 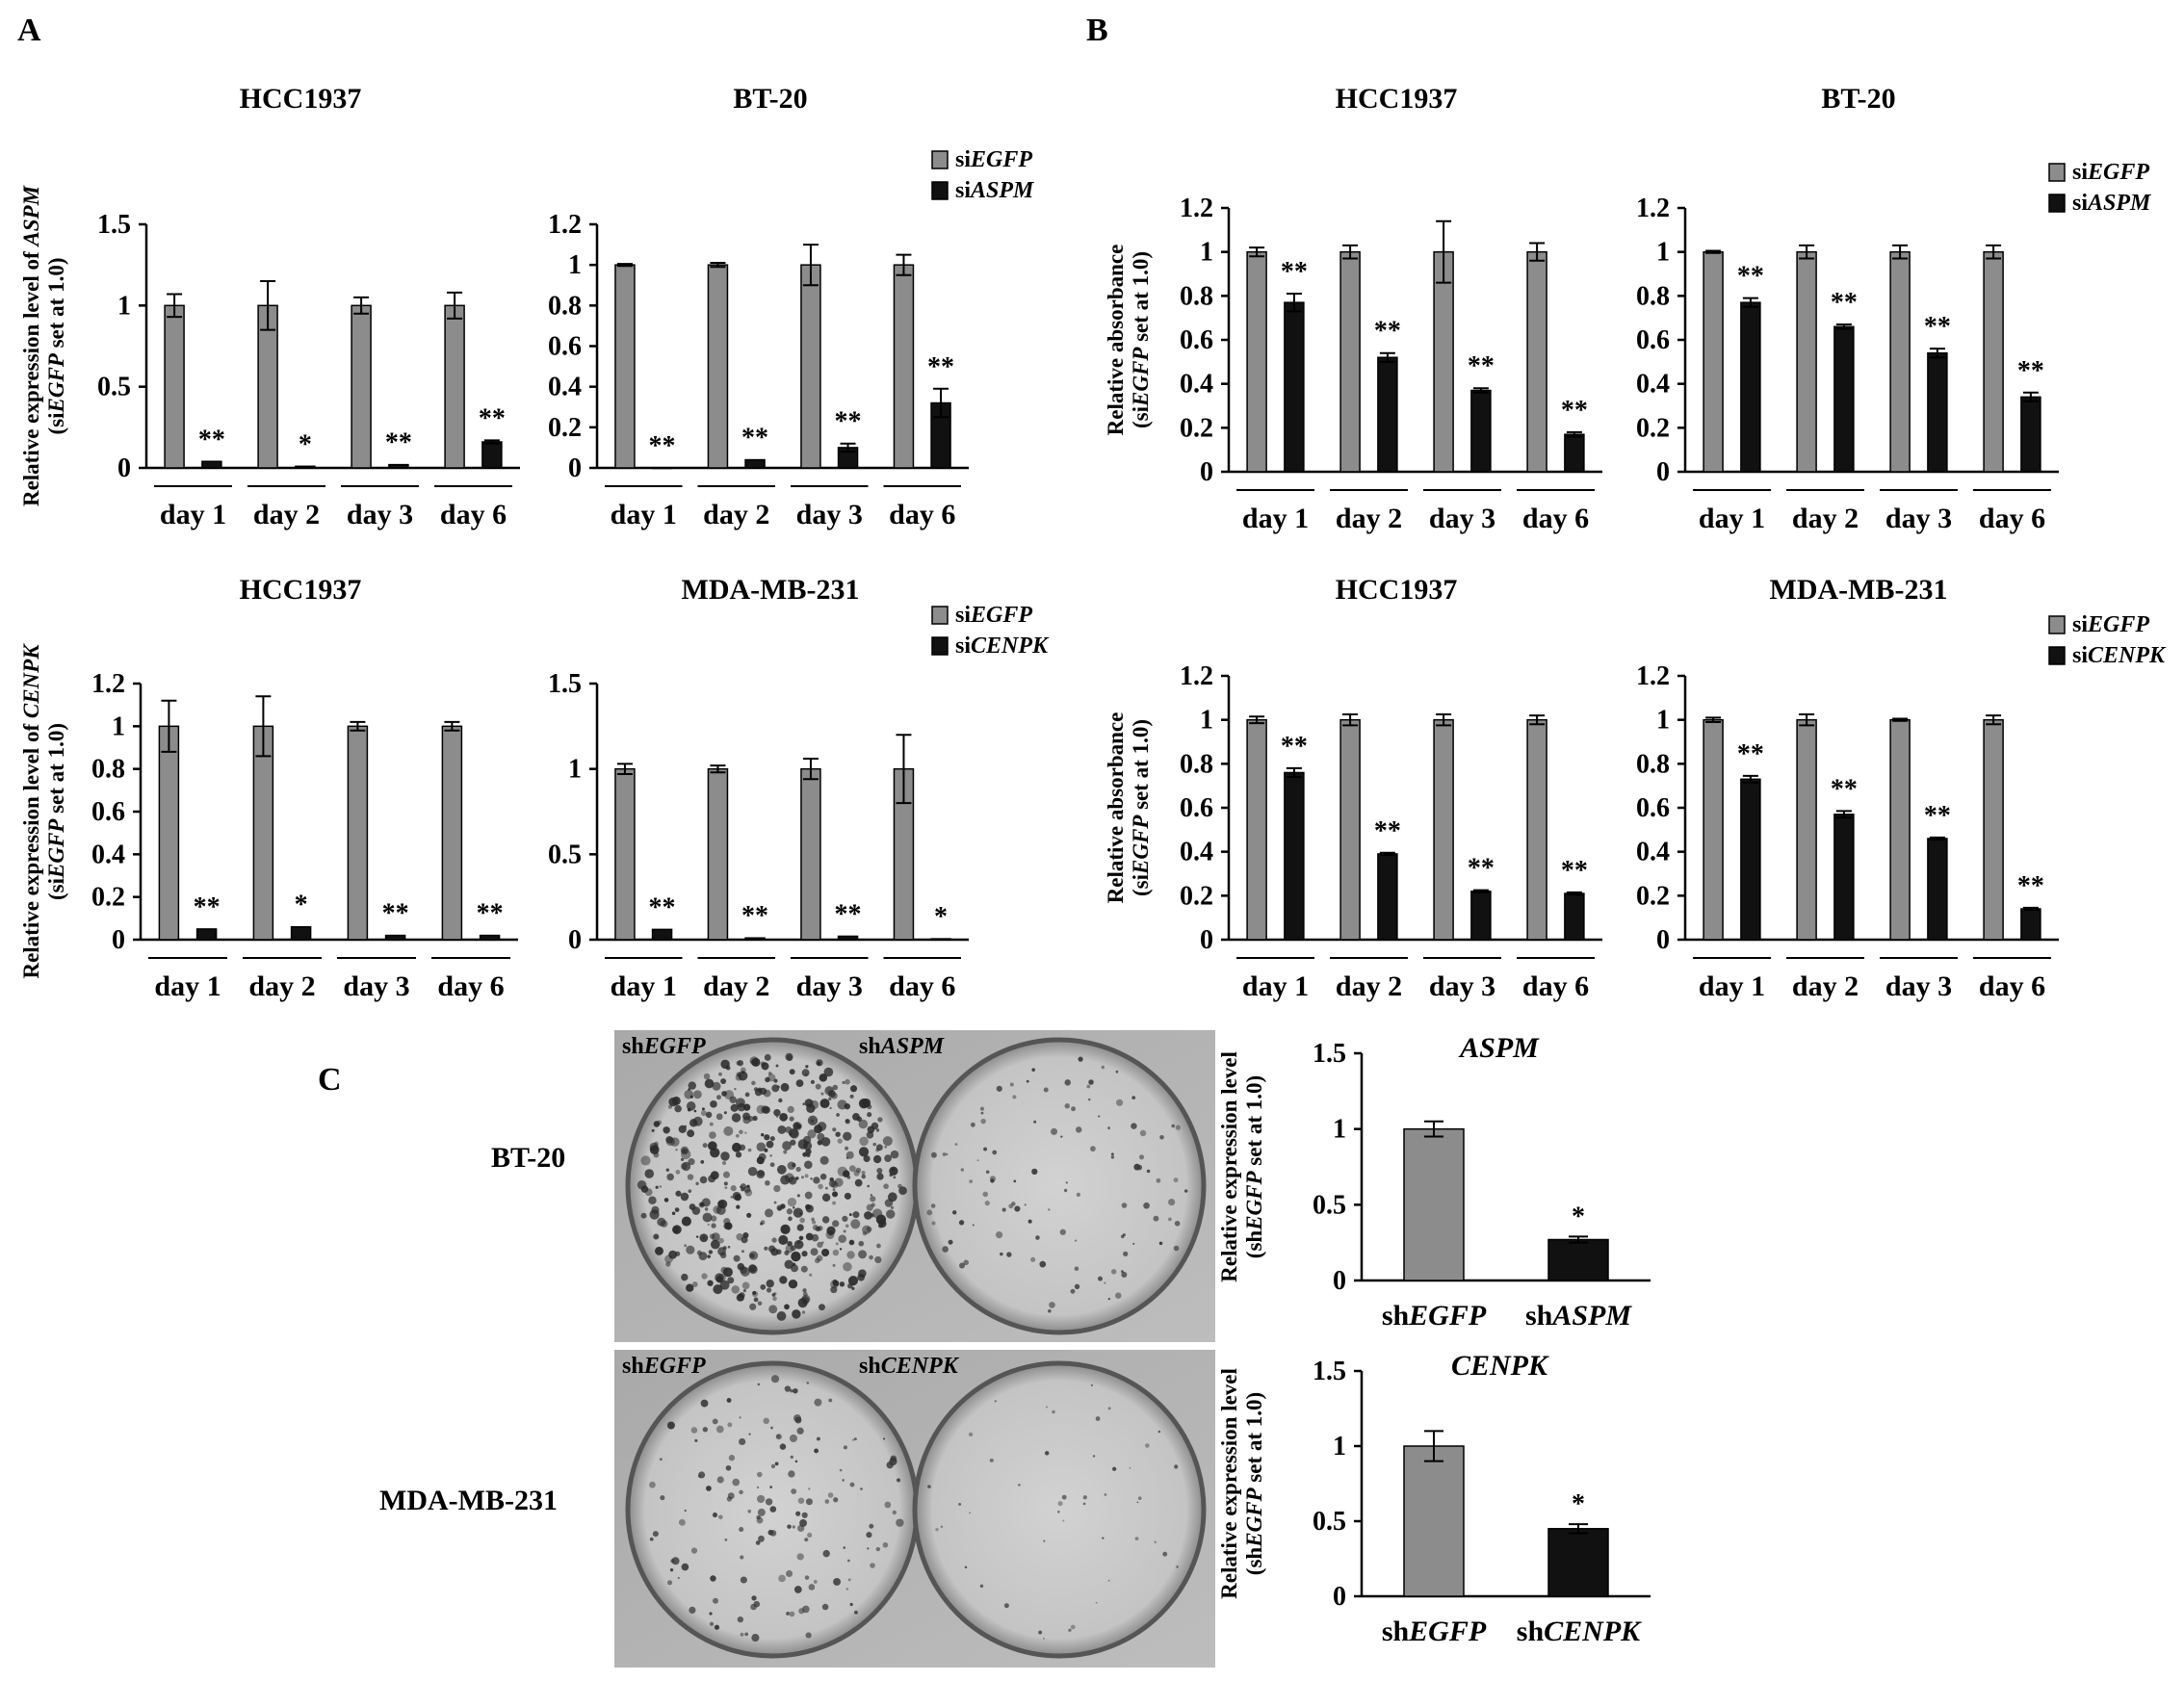 I want to click on category-label: day 6, so click(x=473, y=515).